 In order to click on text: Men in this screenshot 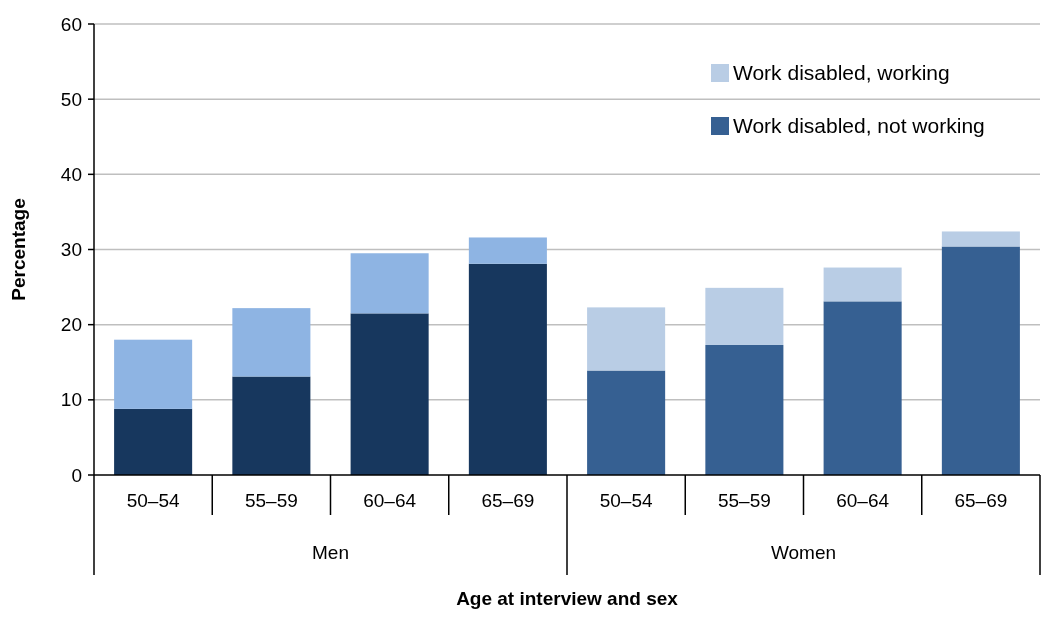, I will do `click(330, 552)`.